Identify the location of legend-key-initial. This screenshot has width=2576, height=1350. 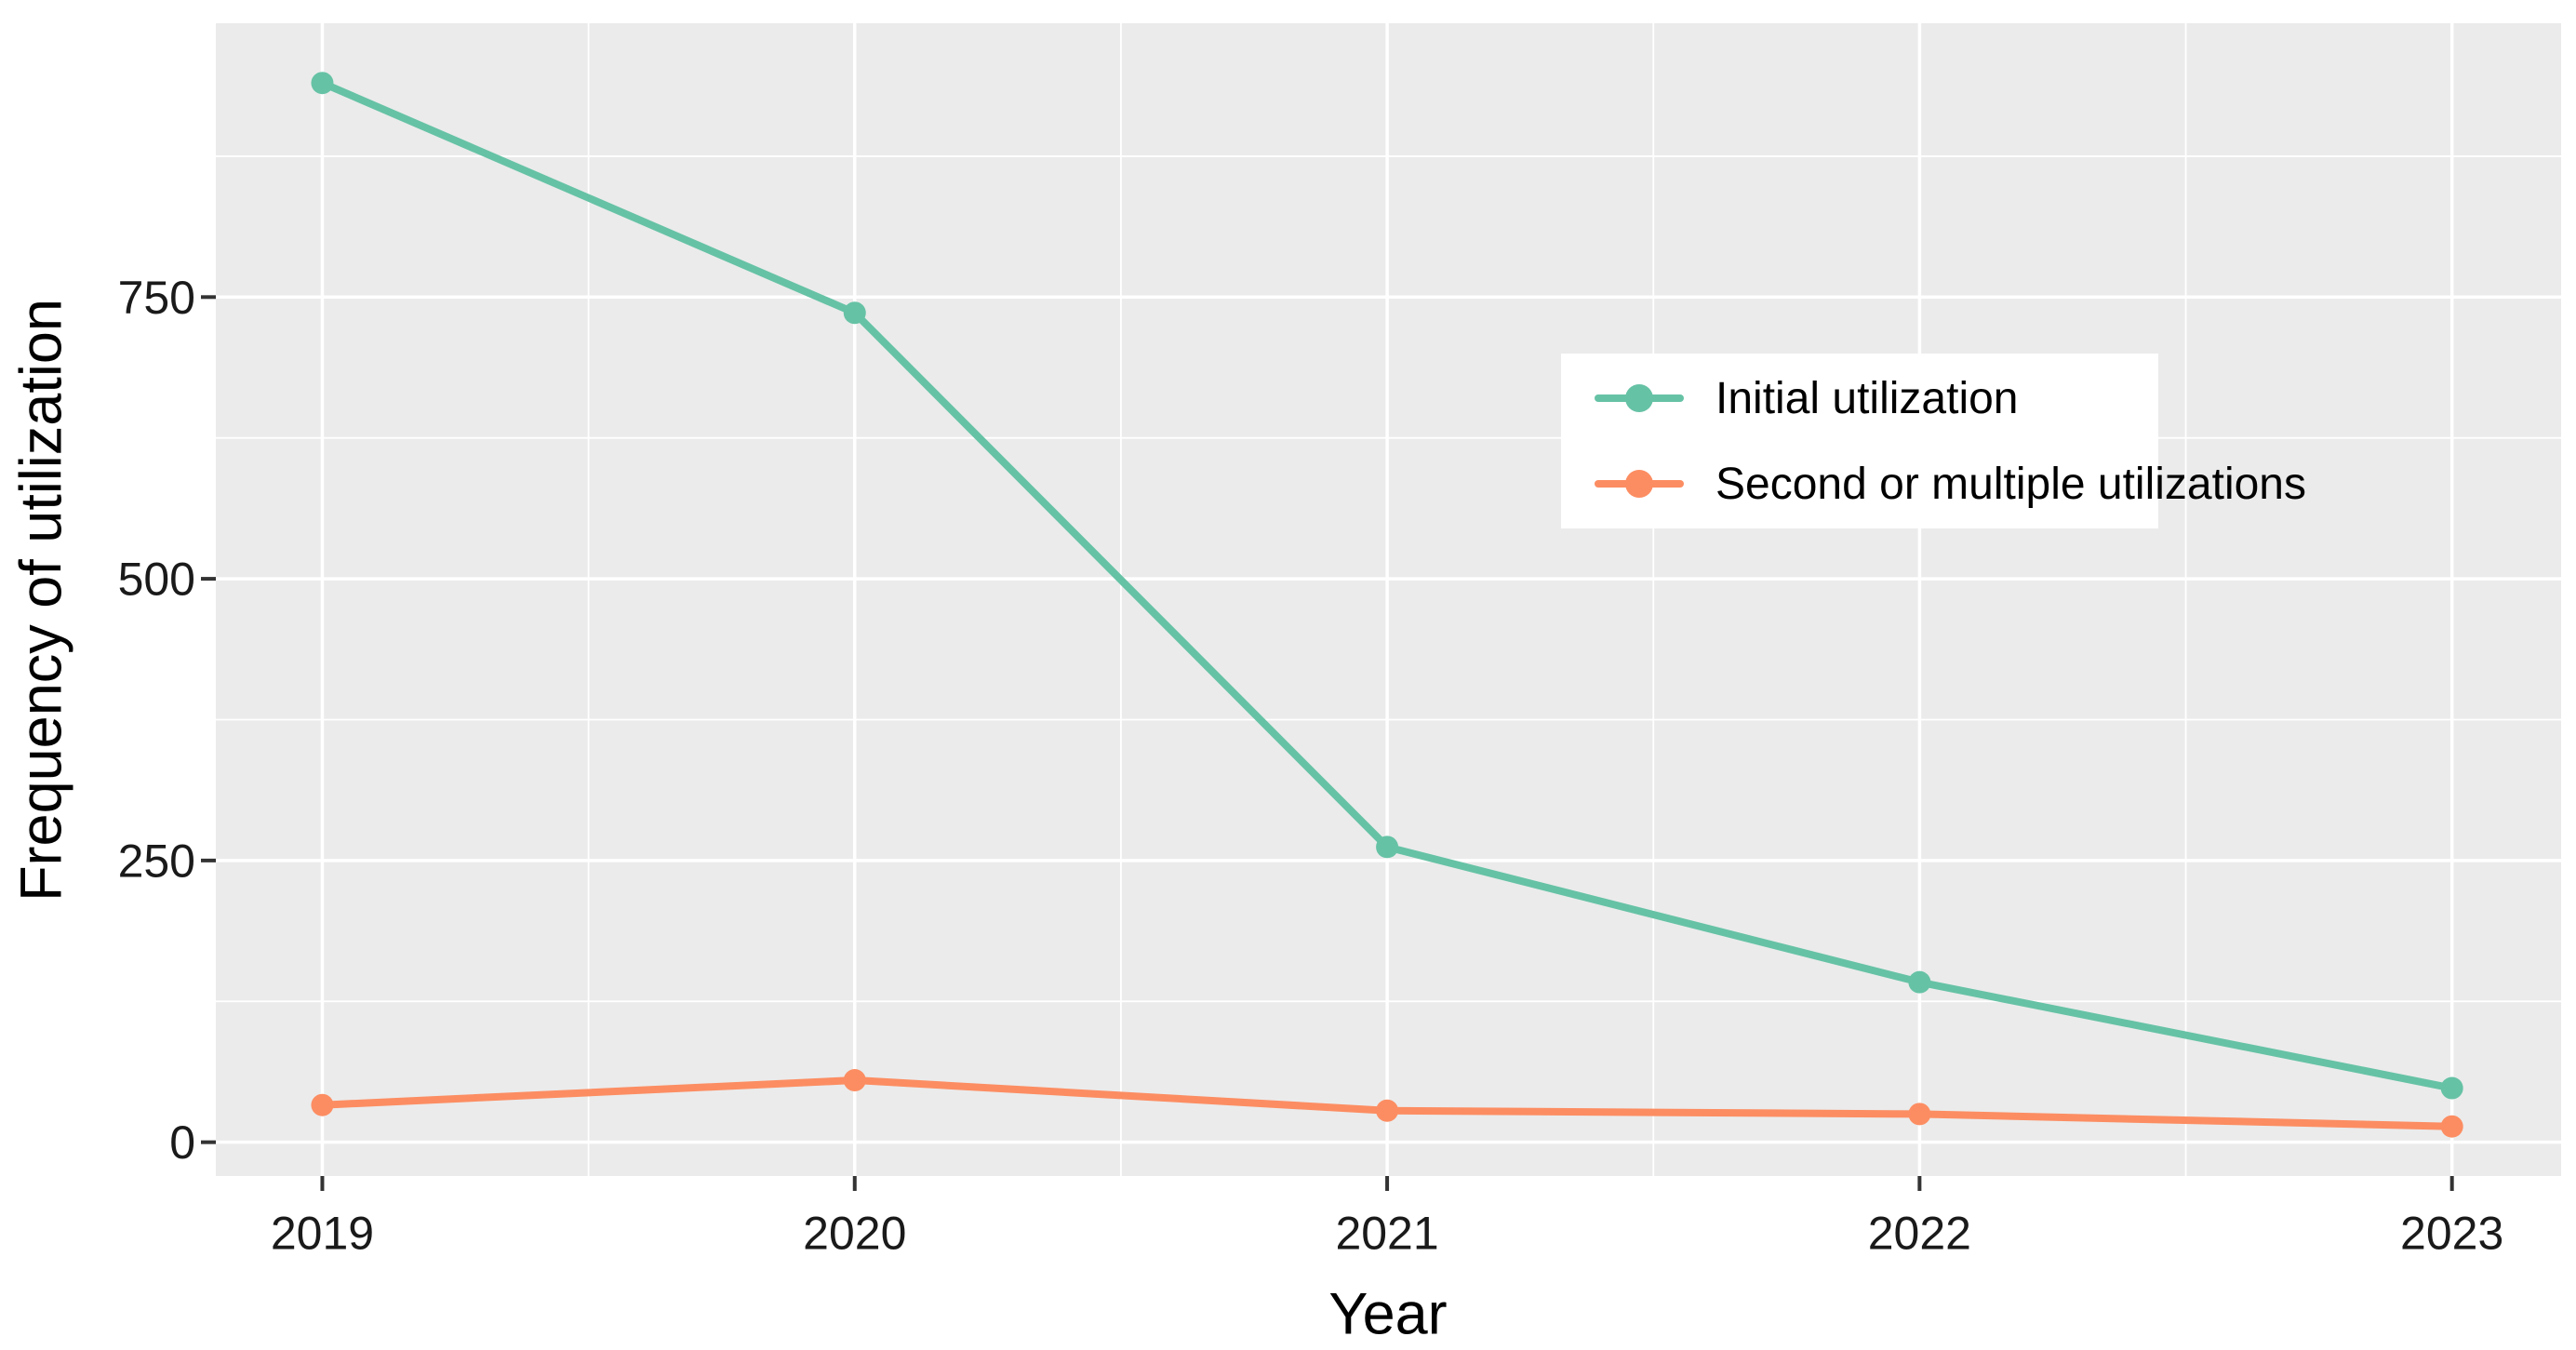
(1639, 398).